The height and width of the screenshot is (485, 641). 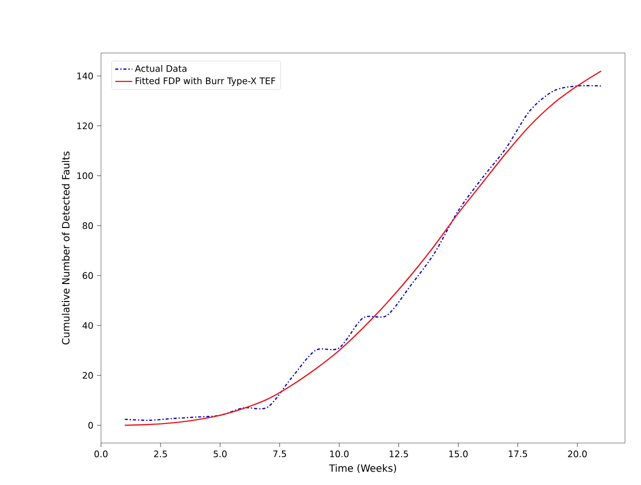 I want to click on x-tick-label: 7.5, so click(x=279, y=454).